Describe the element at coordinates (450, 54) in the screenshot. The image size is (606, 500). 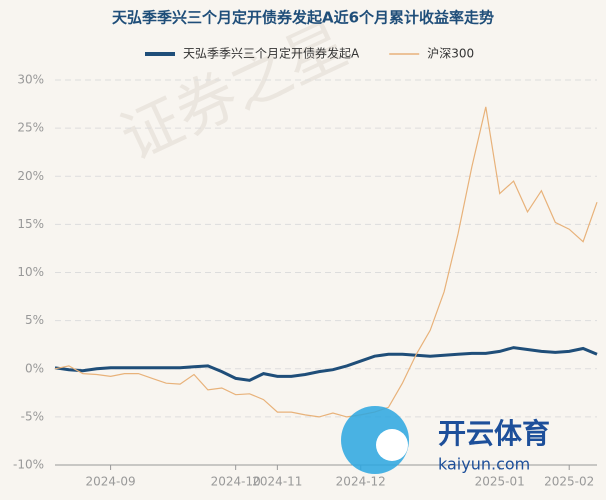
I see `legend-label: 沪深300` at that location.